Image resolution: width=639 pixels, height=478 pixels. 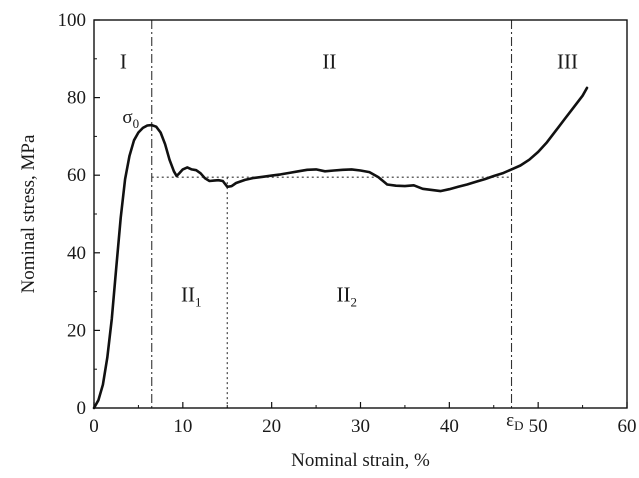 What do you see at coordinates (127, 117) in the screenshot?
I see `sigma-main: σ` at bounding box center [127, 117].